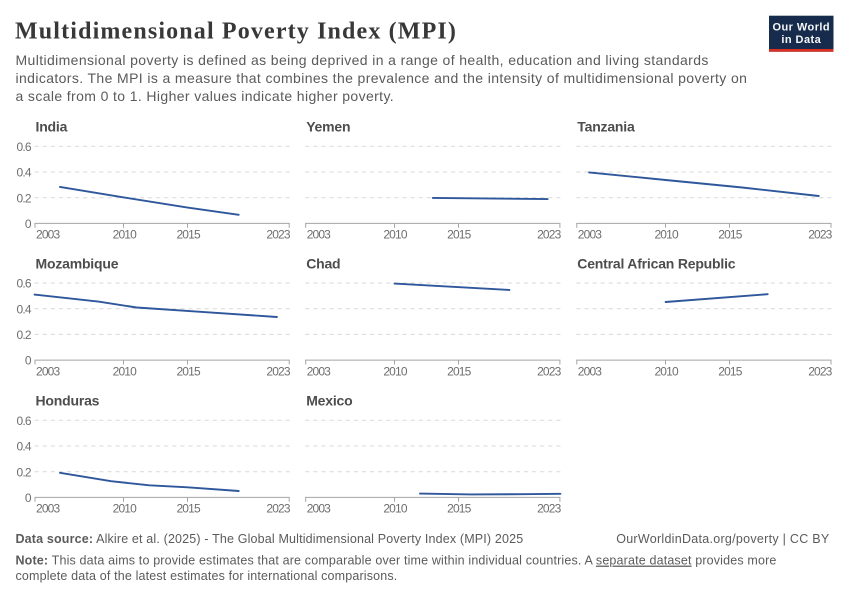 The image size is (850, 600). I want to click on svg-text: Our World, so click(801, 27).